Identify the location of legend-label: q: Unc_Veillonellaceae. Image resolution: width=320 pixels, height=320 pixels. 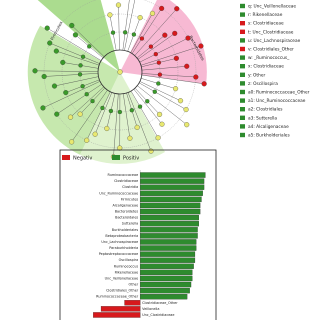
(272, 7).